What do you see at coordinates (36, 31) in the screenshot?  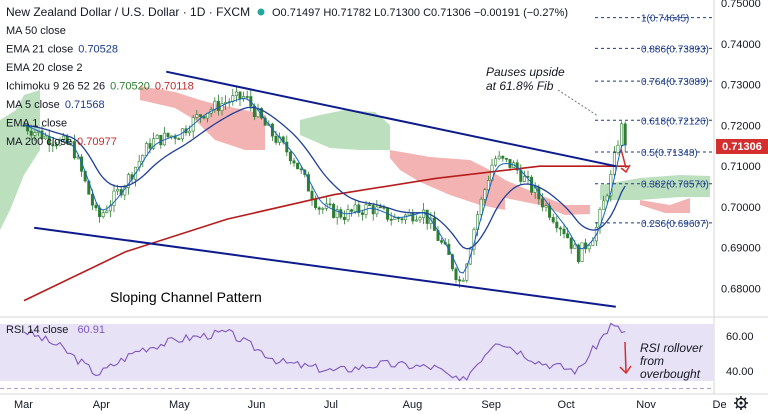 I see `indicator-label: MA 50 close` at bounding box center [36, 31].